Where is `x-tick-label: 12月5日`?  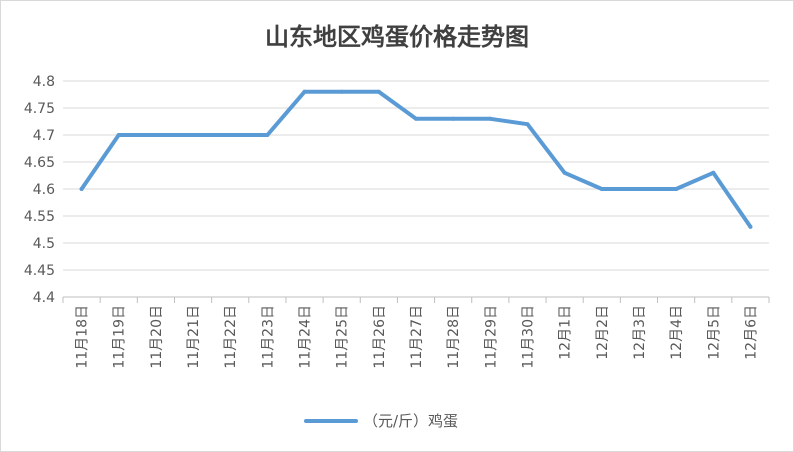 x-tick-label: 12月5日 is located at coordinates (714, 332).